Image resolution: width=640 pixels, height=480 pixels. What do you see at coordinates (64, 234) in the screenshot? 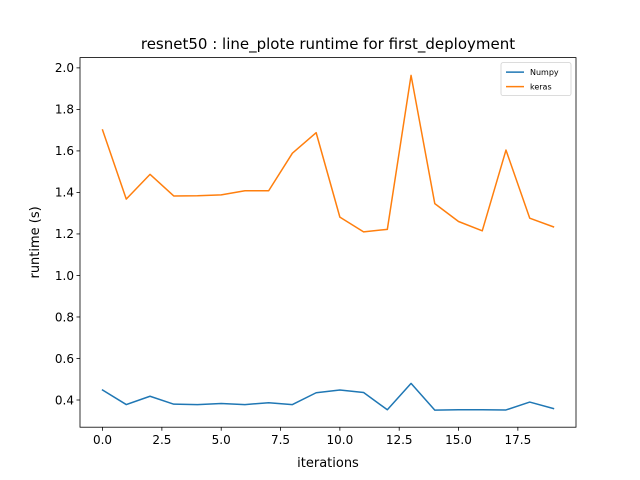
I see `y-tick-label: 1.2` at bounding box center [64, 234].